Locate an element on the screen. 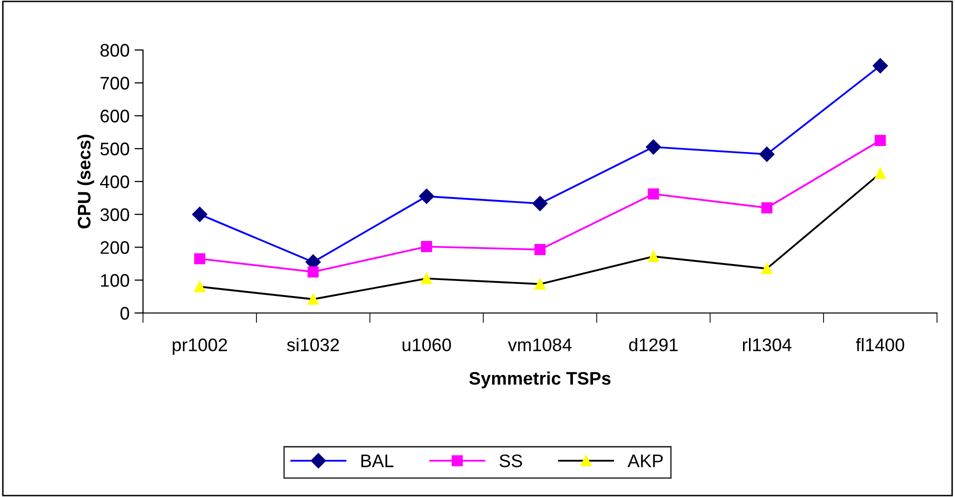 The image size is (955, 497). y-tick-label: 700 is located at coordinates (115, 83).